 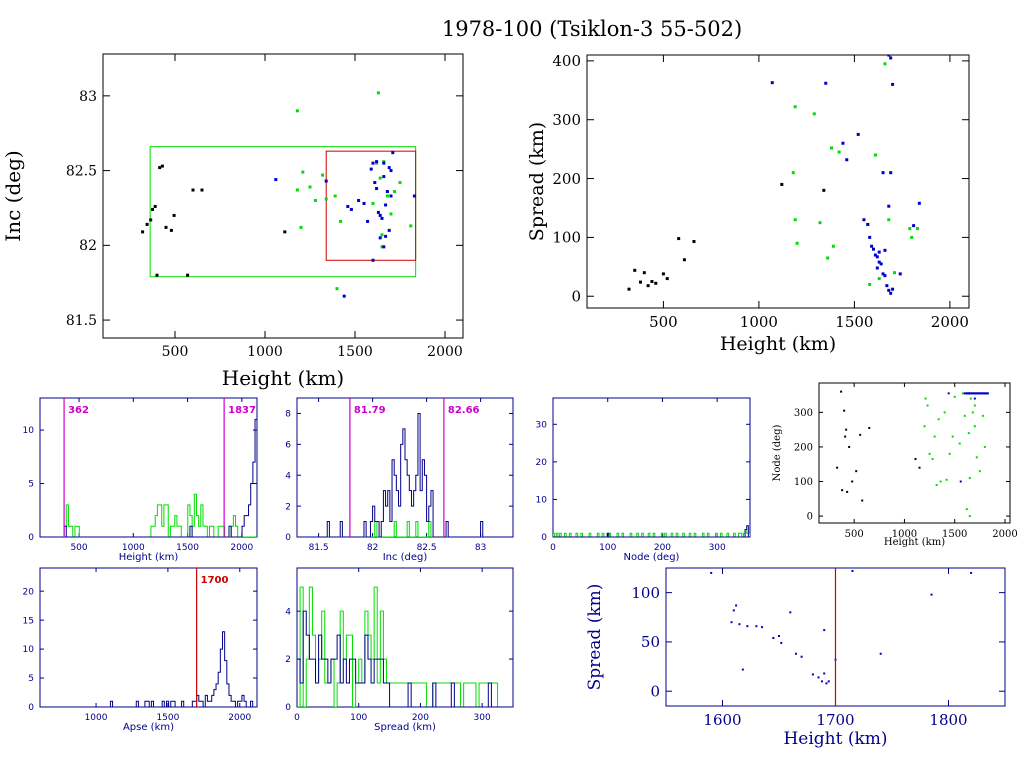 What do you see at coordinates (650, 642) in the screenshot?
I see `y-tick-label: 50` at bounding box center [650, 642].